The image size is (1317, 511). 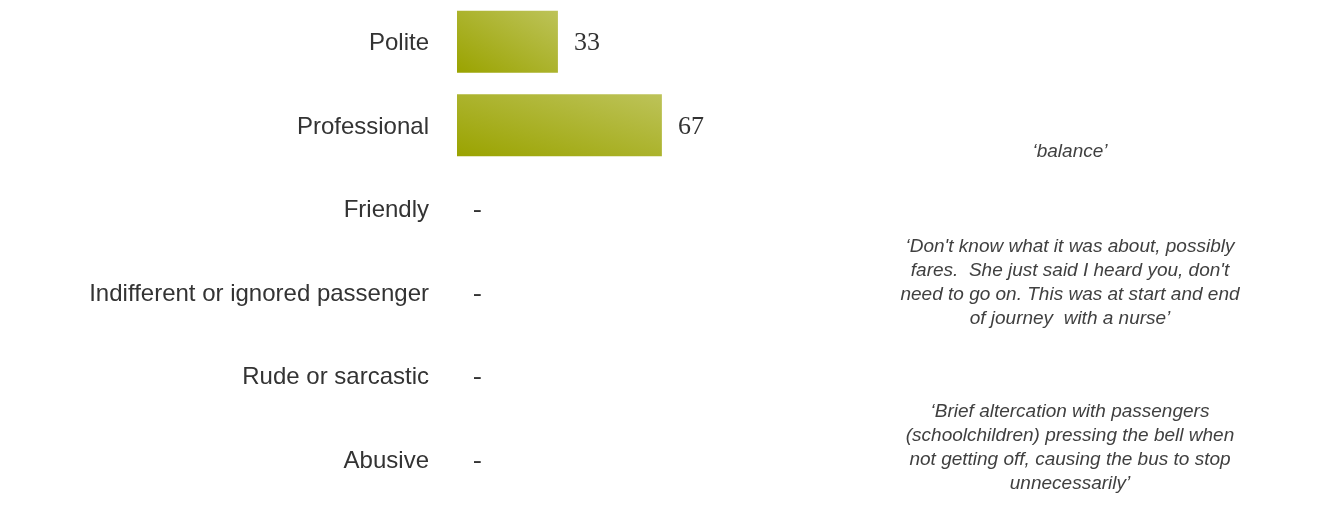 I want to click on data-label: 67, so click(x=690, y=125).